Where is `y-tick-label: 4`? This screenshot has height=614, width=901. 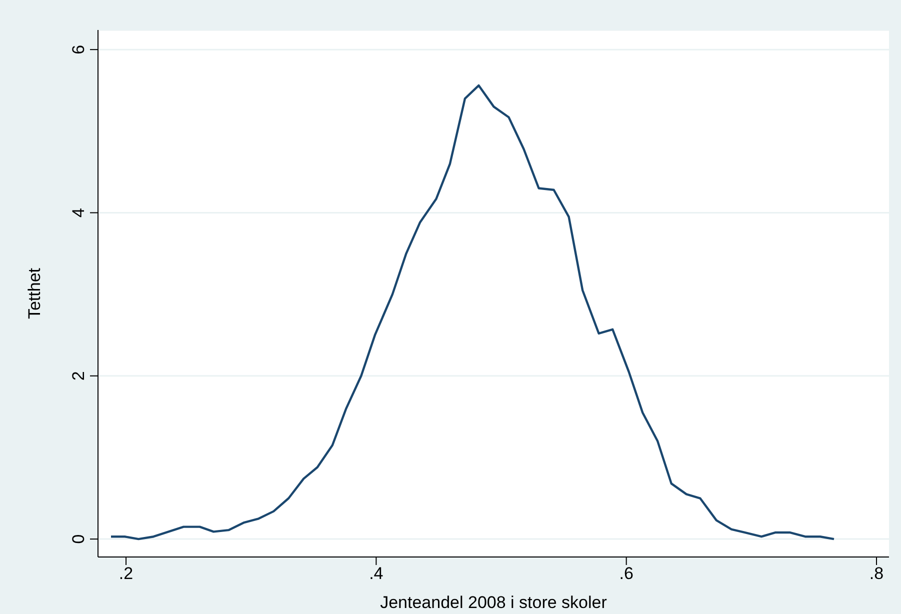 y-tick-label: 4 is located at coordinates (78, 213).